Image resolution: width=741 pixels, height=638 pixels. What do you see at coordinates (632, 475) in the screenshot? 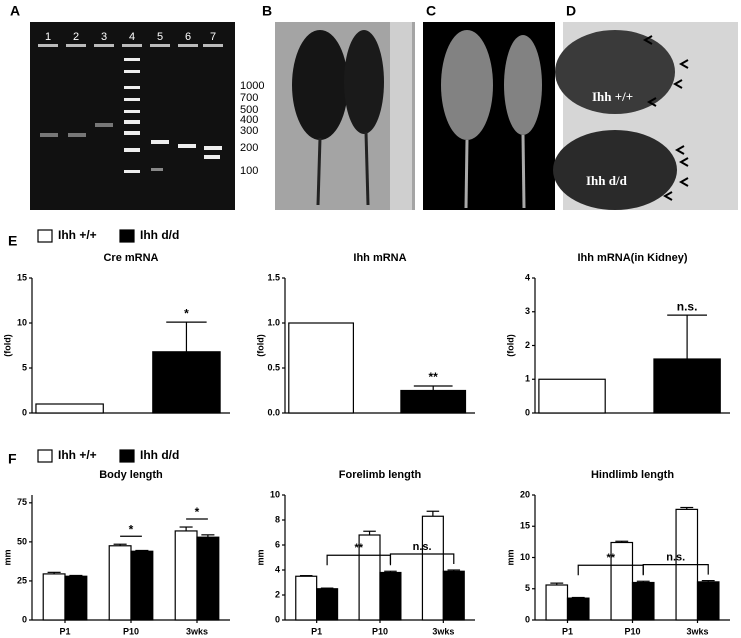
I see `chart-title: Hindlimb length` at bounding box center [632, 475].